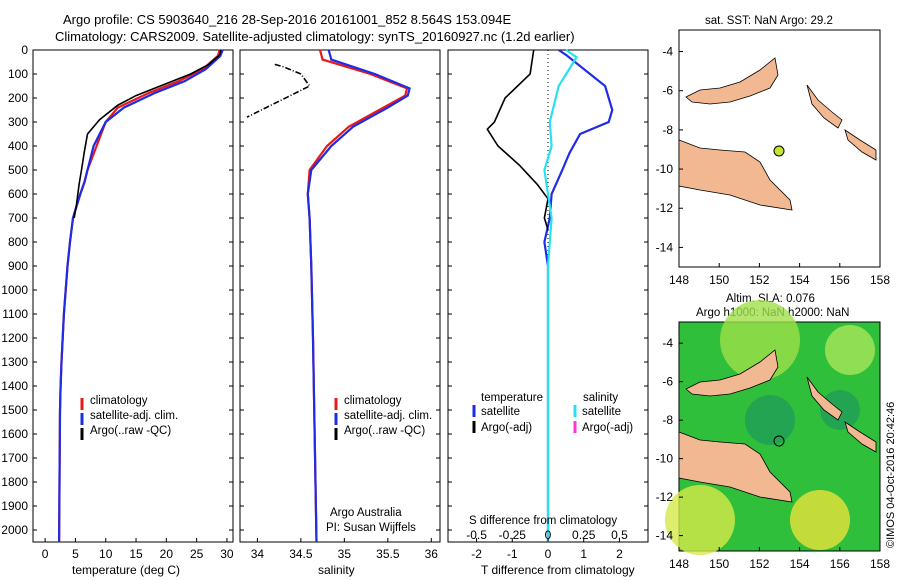 The height and width of the screenshot is (580, 900). What do you see at coordinates (619, 554) in the screenshot?
I see `diff-x-tick-label: 2` at bounding box center [619, 554].